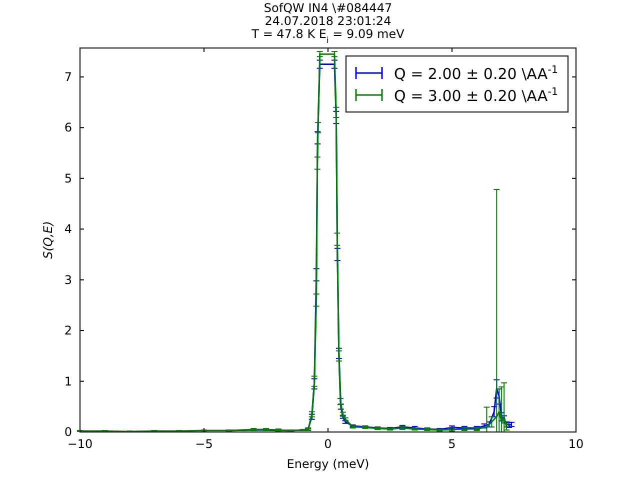  Describe the element at coordinates (48, 240) in the screenshot. I see `y-axis-title: S(Q,E)` at that location.